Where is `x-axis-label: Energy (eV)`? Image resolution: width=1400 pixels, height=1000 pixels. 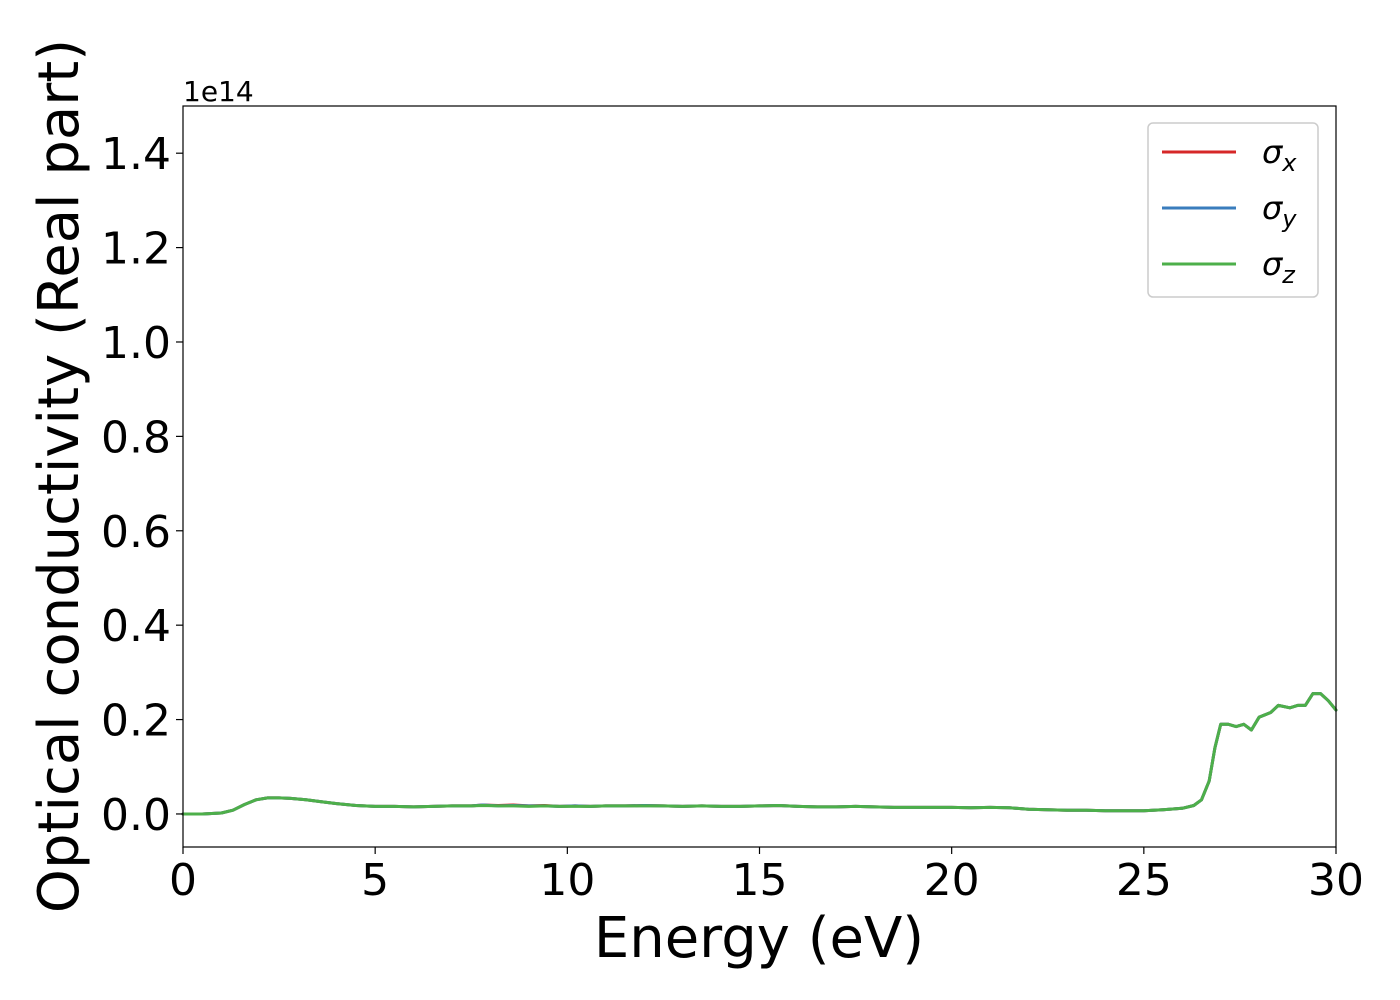
x-axis-label: Energy (eV) is located at coordinates (759, 938).